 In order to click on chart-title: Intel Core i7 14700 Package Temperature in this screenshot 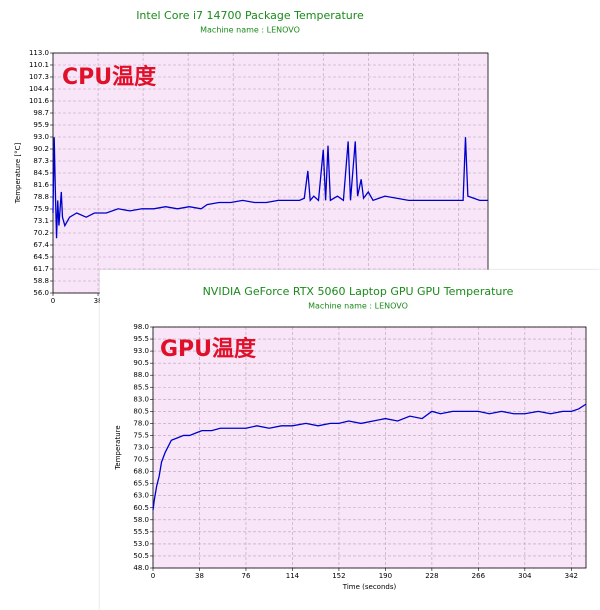, I will do `click(250, 15)`.